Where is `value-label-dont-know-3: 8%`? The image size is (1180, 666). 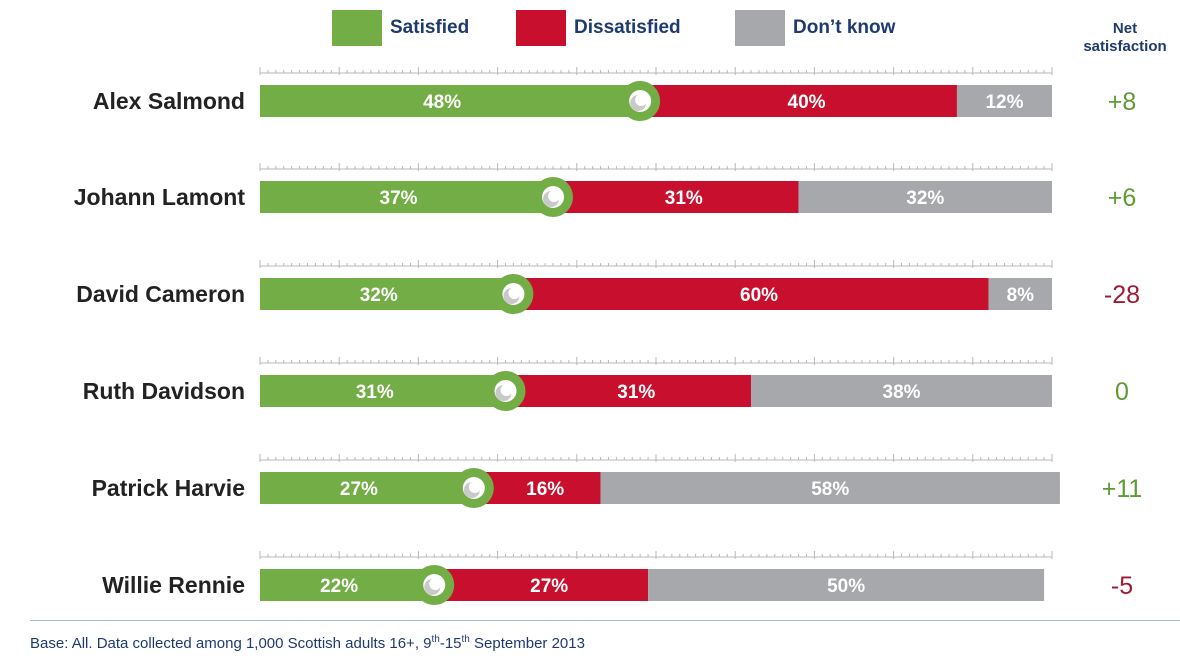 value-label-dont-know-3: 8% is located at coordinates (1021, 295).